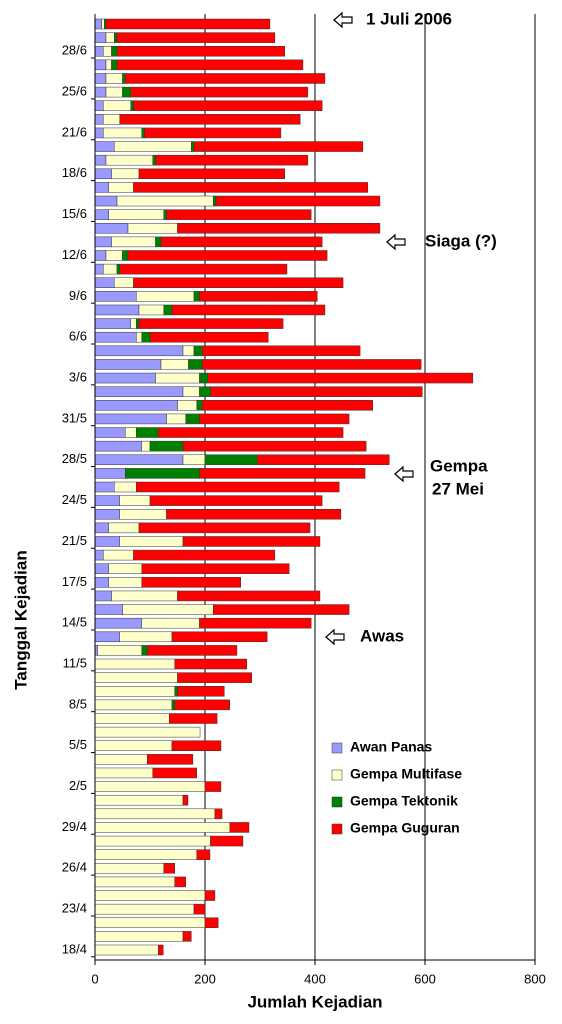 The width and height of the screenshot is (562, 1024). I want to click on y-tick-label: 11/5, so click(75, 662).